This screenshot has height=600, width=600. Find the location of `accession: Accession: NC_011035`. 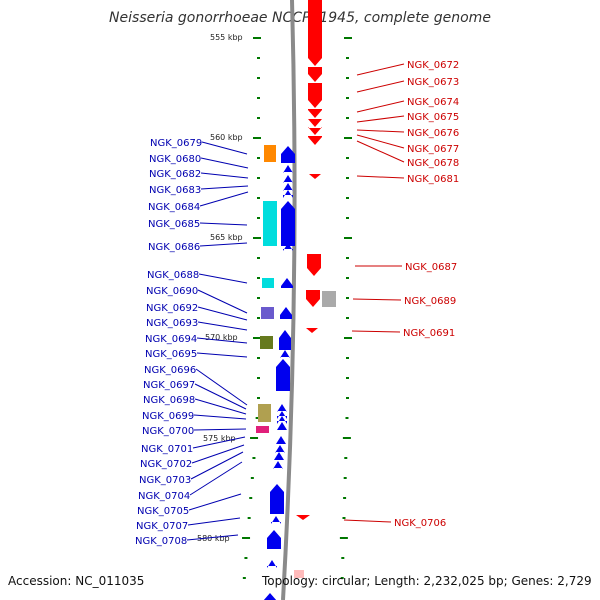

accession: Accession: NC_011035 is located at coordinates (76, 581).